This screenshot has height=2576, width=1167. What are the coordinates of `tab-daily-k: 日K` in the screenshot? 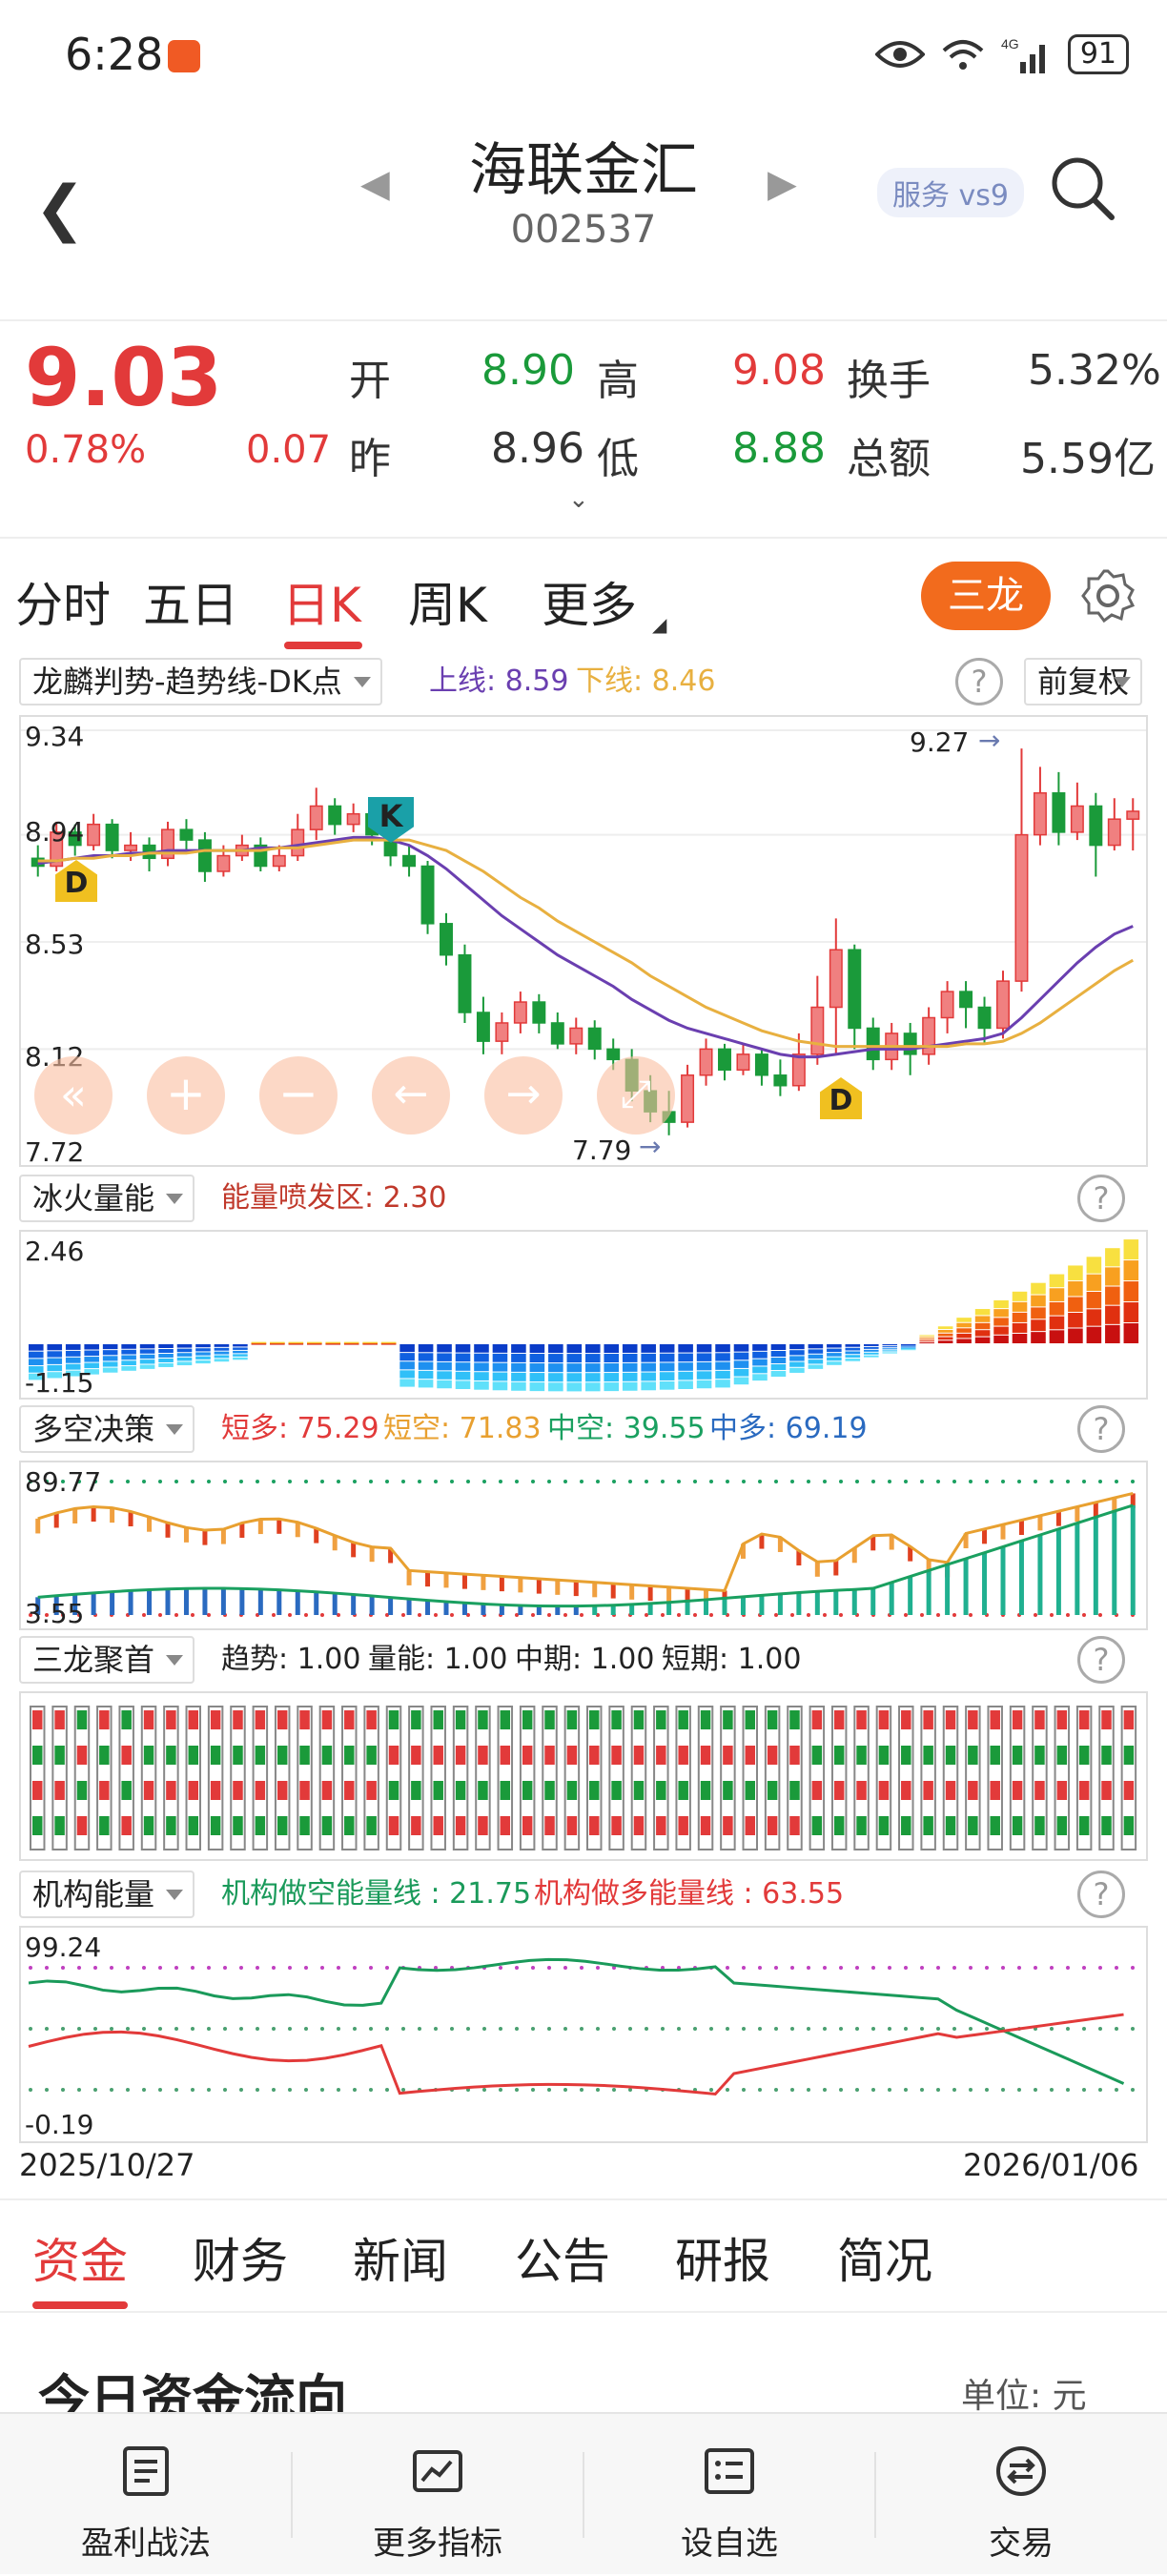 It's located at (321, 605).